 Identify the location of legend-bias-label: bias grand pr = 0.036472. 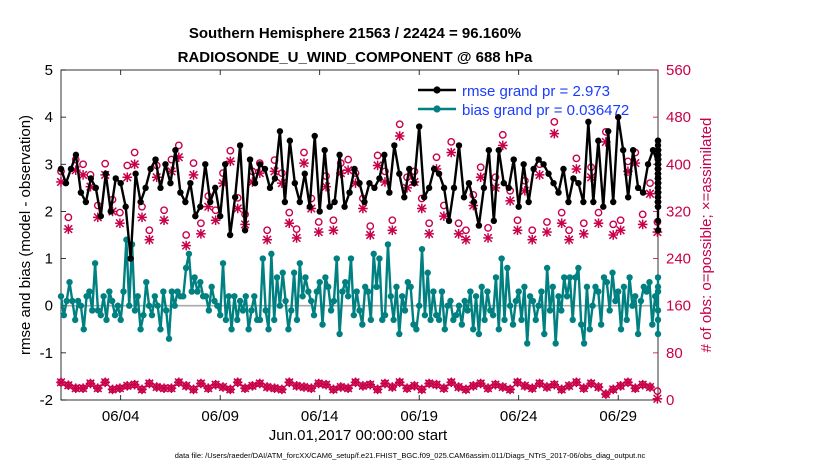
(545, 110).